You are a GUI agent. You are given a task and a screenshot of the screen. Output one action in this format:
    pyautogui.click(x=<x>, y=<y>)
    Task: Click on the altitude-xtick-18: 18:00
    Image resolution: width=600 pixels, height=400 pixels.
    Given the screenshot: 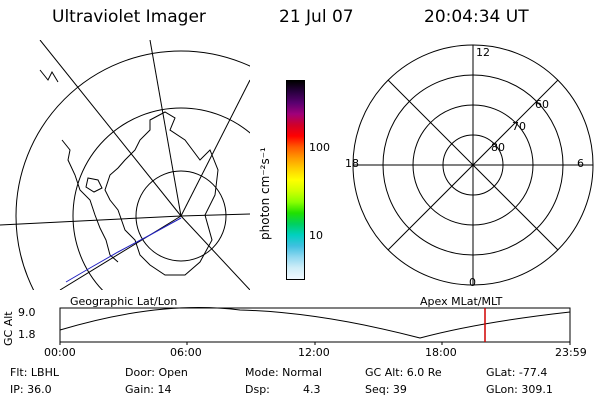 What is the action you would take?
    pyautogui.click(x=441, y=352)
    